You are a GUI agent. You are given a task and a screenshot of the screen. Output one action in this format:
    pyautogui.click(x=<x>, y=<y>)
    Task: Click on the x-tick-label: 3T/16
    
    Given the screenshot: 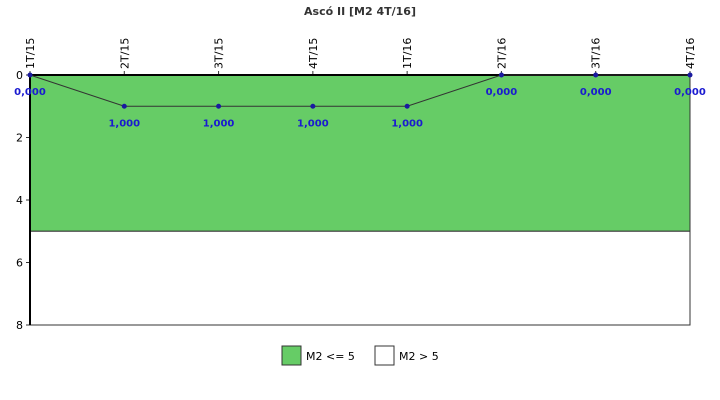 What is the action you would take?
    pyautogui.click(x=596, y=53)
    